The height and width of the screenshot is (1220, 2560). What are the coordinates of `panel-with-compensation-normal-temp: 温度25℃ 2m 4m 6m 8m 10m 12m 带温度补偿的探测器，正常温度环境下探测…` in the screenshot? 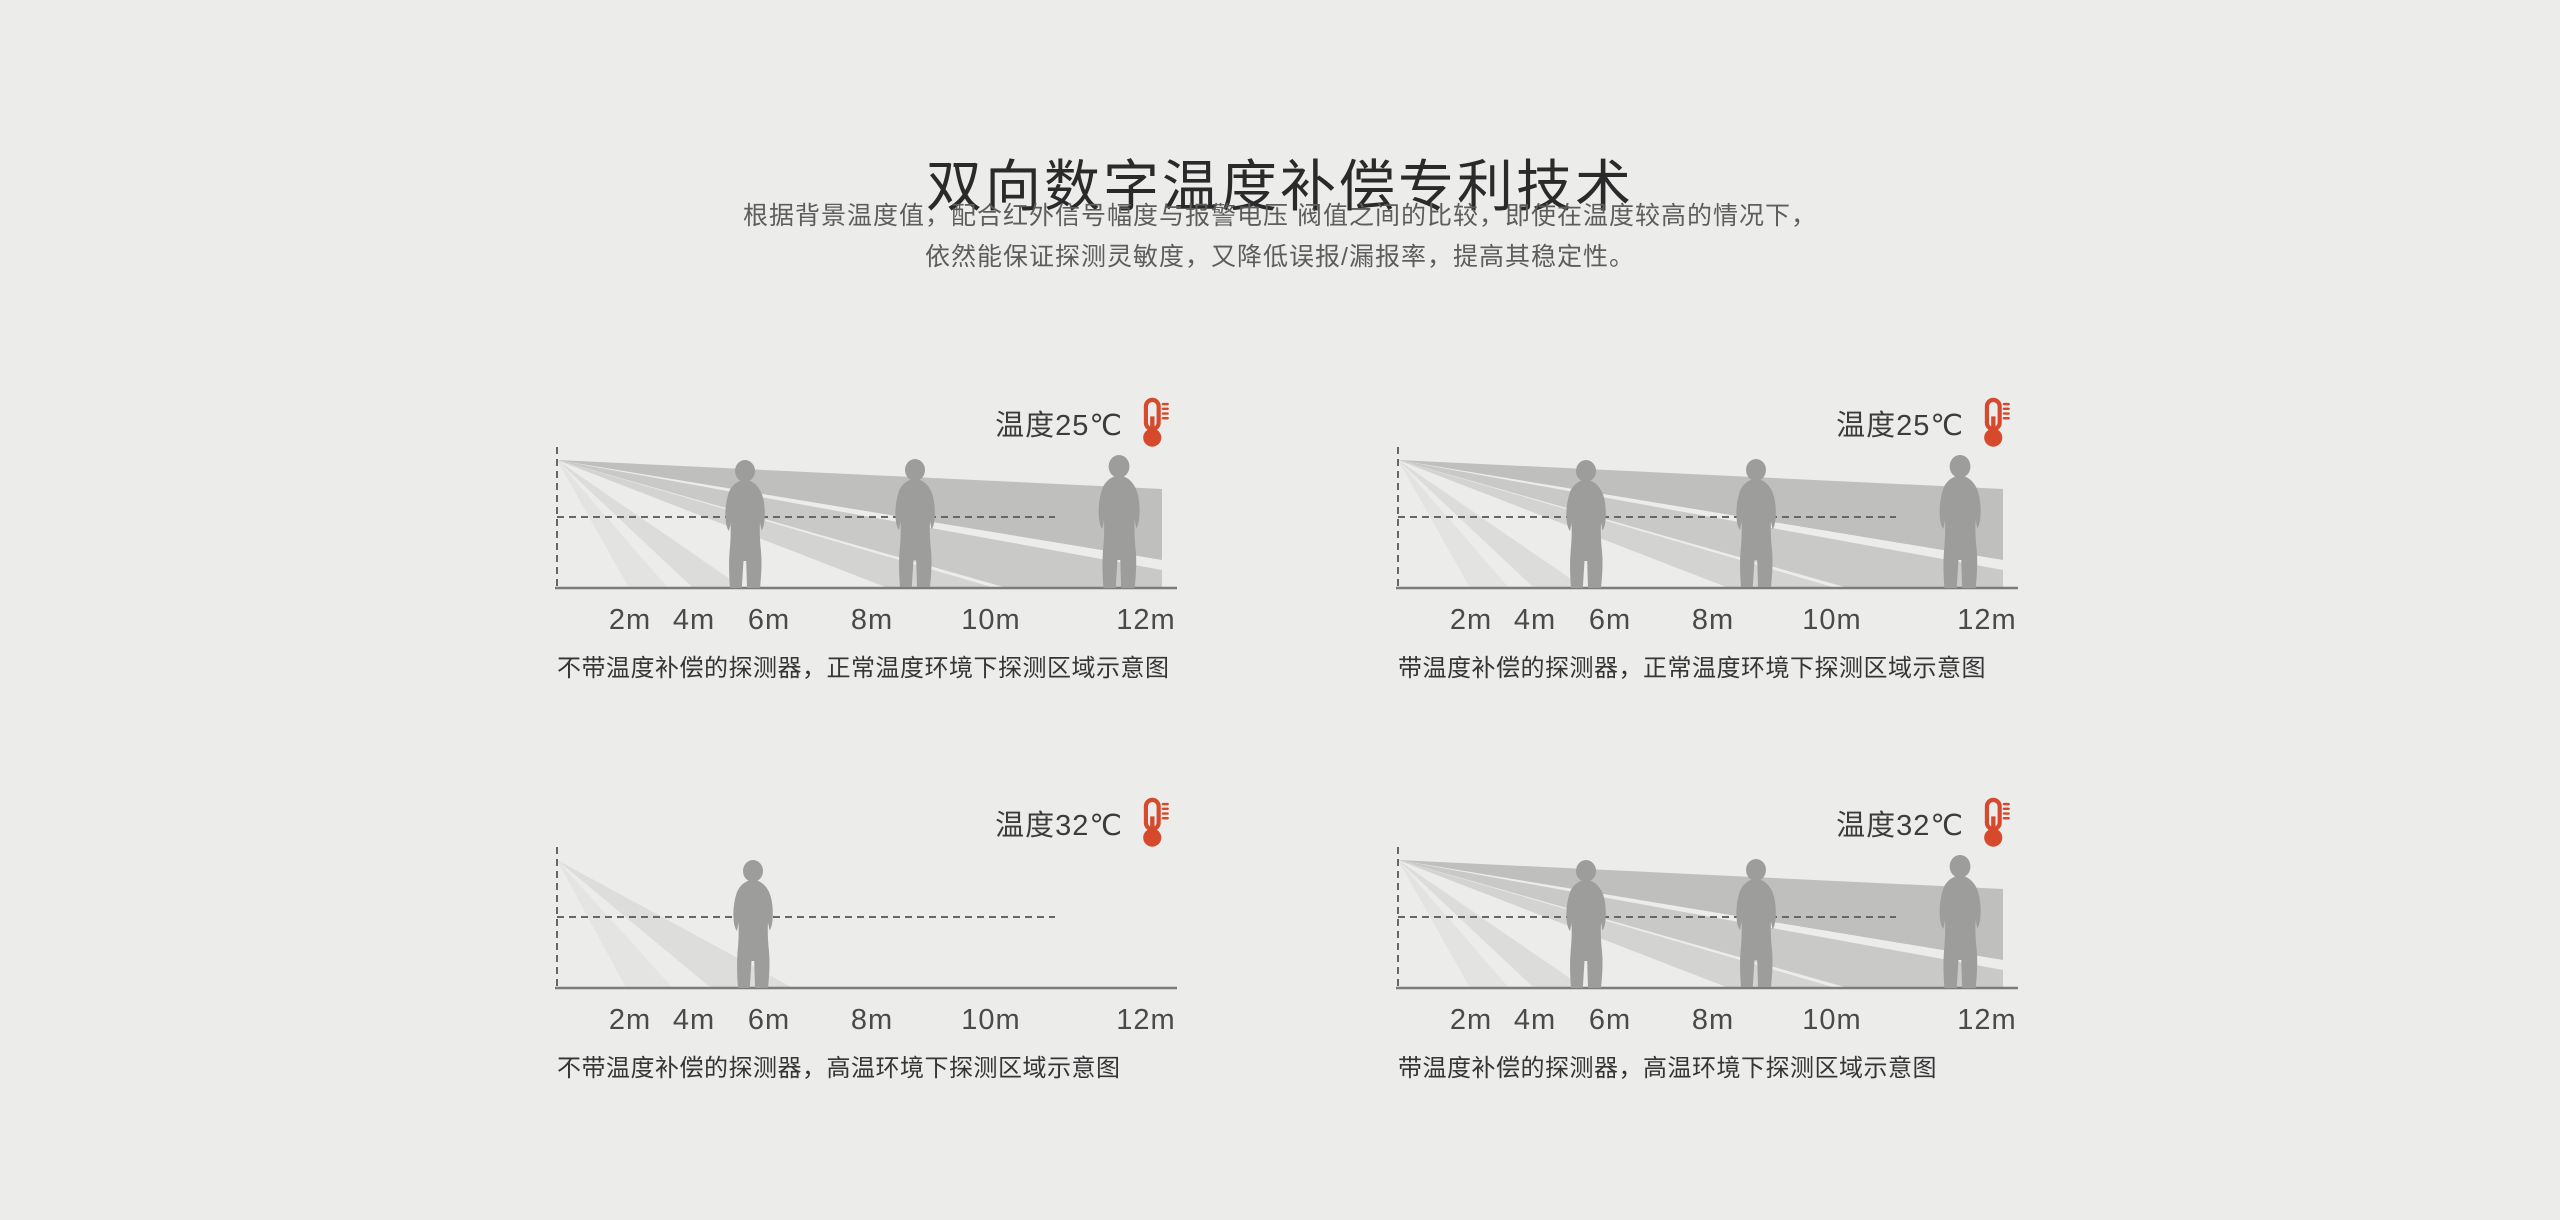 It's located at (1708, 542).